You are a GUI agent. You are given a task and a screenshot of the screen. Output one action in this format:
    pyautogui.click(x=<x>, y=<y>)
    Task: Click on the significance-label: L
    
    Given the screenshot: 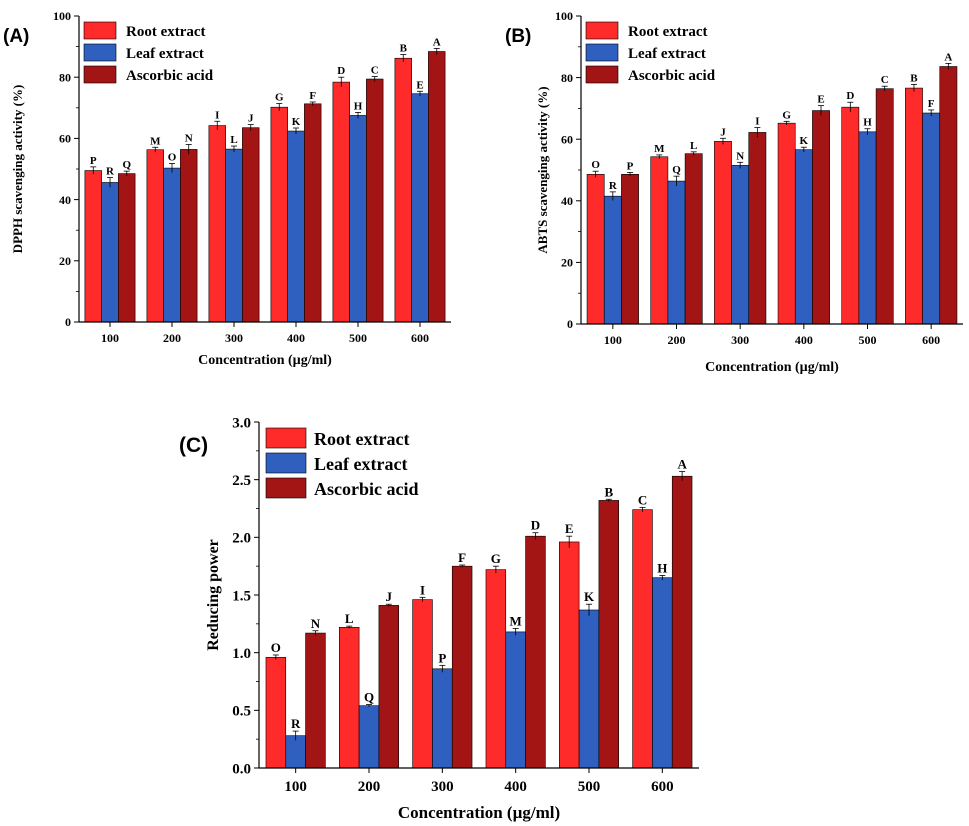 What is the action you would take?
    pyautogui.click(x=693, y=146)
    